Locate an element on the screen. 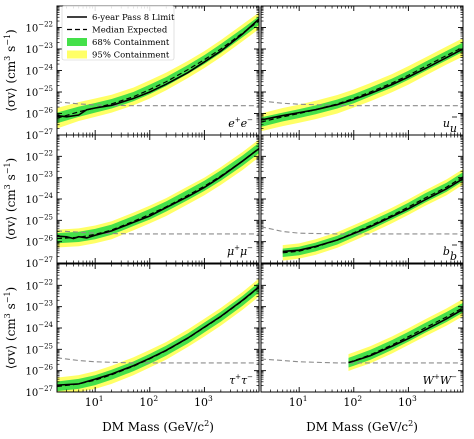 Image resolution: width=474 pixels, height=439 pixels. legend-label: 6-year Pass 8 Limit is located at coordinates (133, 18).